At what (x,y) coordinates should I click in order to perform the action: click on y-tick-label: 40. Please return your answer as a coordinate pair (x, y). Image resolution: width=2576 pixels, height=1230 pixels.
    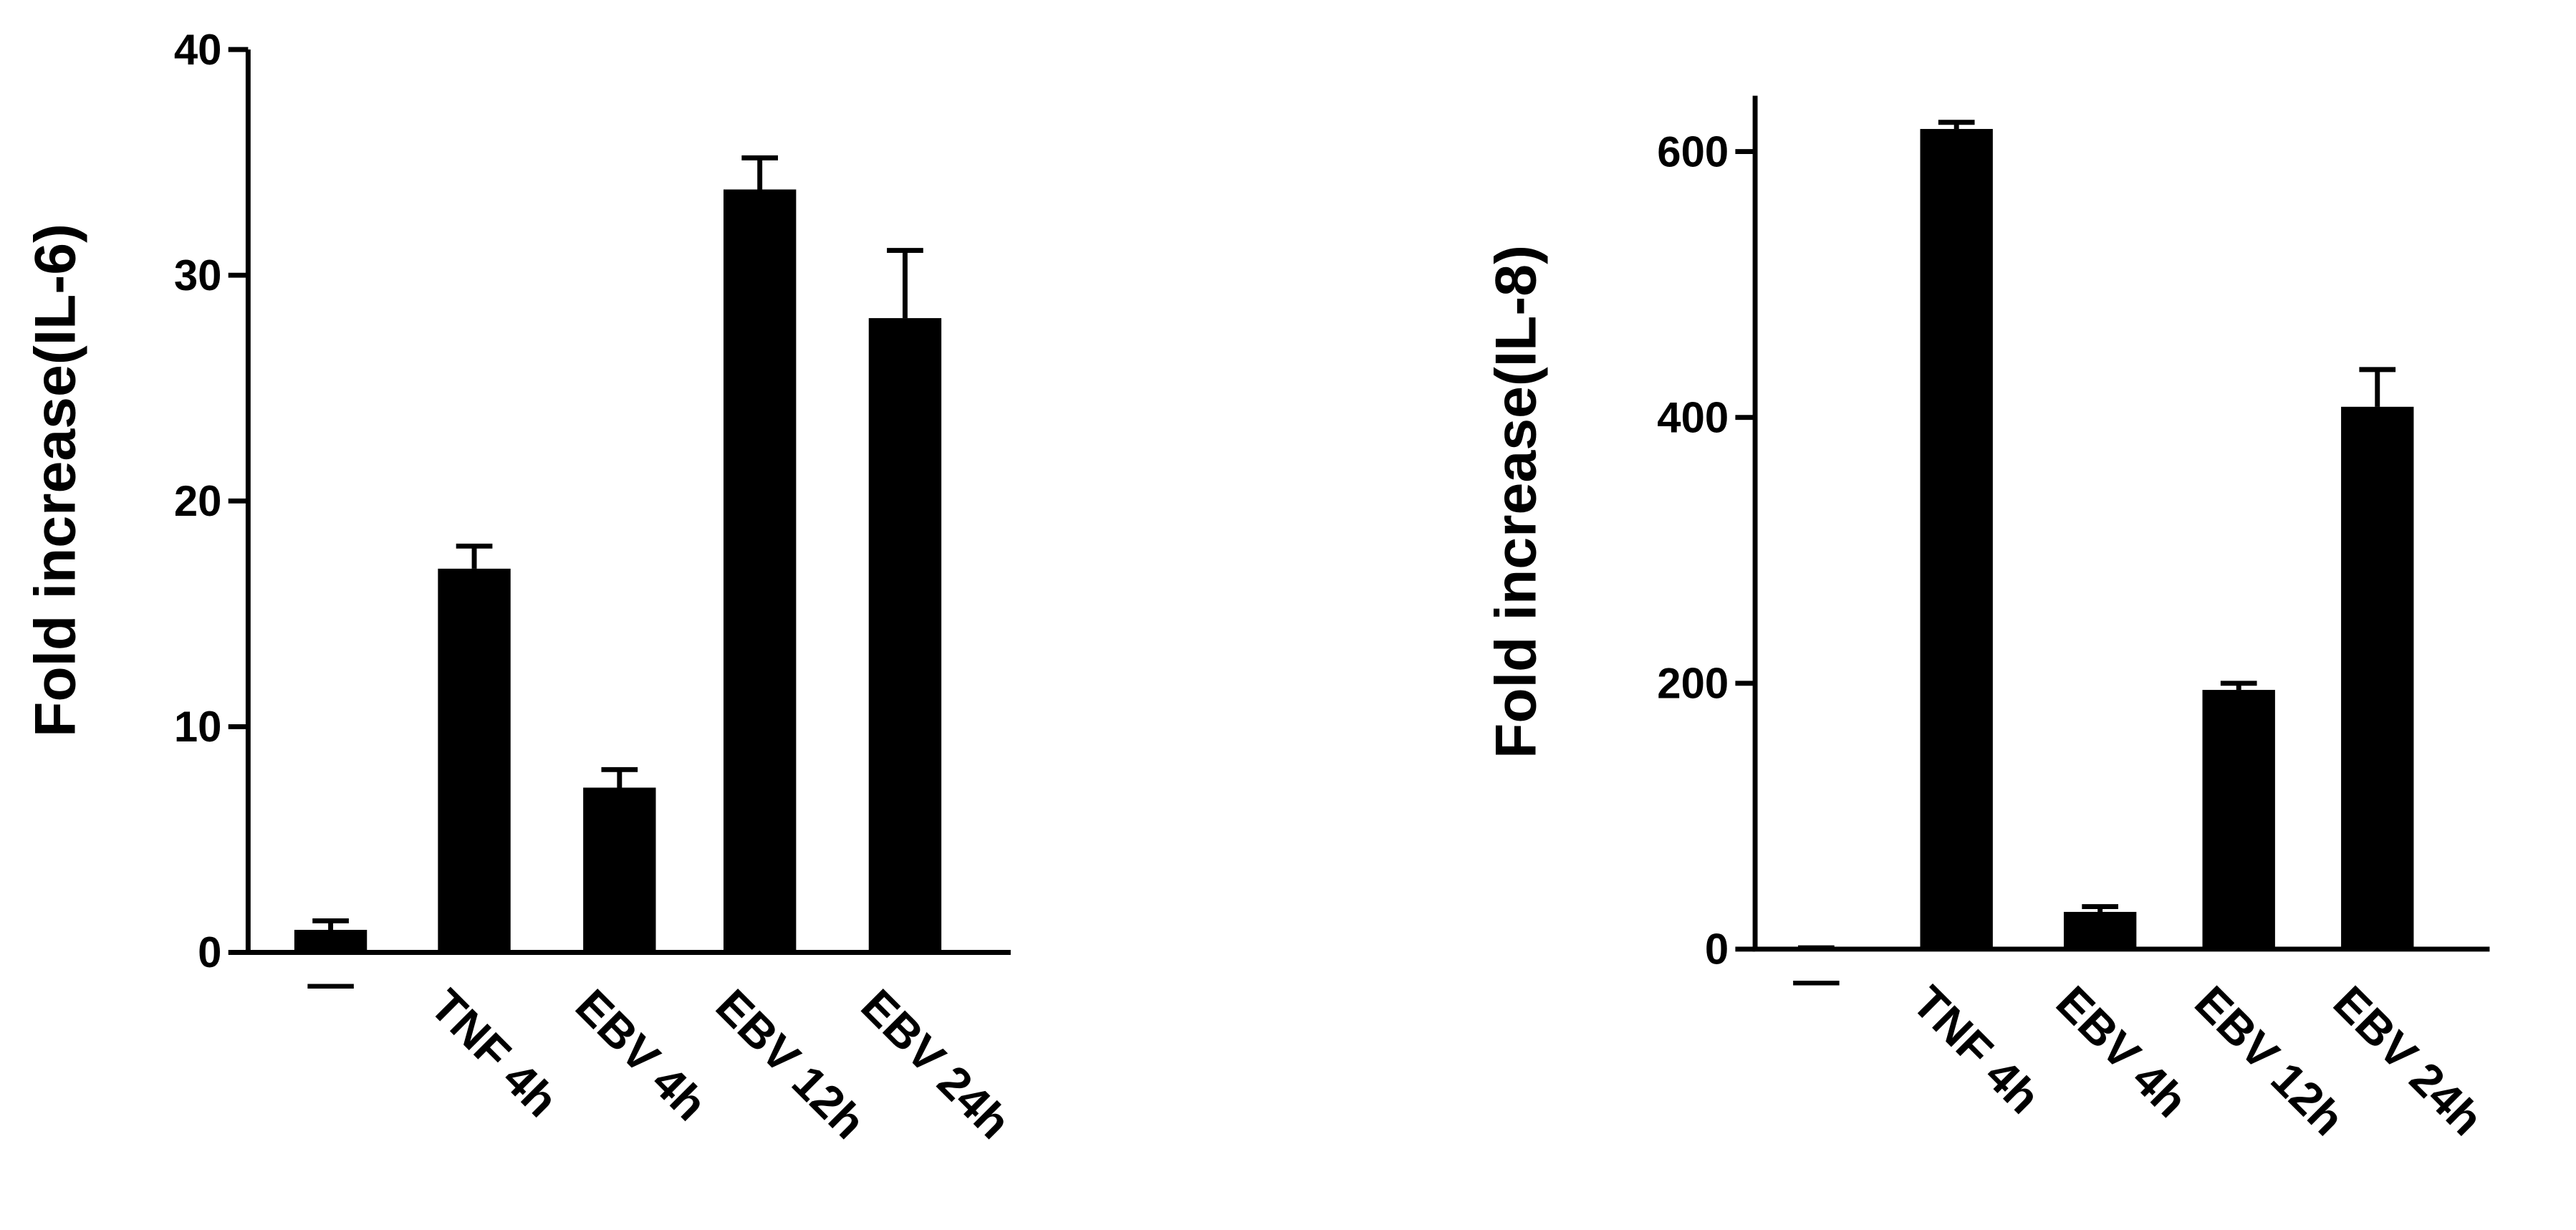
    Looking at the image, I should click on (198, 50).